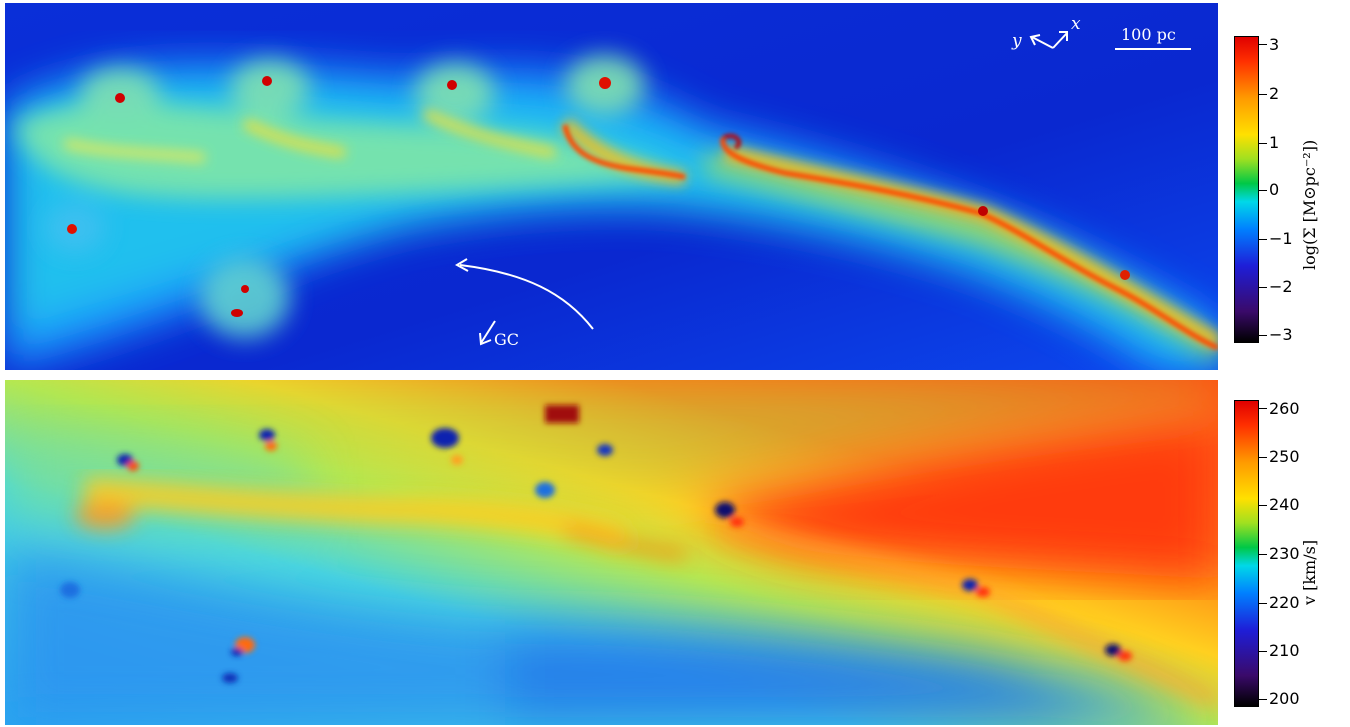  I want to click on velocity-tick: 260, so click(1284, 408).